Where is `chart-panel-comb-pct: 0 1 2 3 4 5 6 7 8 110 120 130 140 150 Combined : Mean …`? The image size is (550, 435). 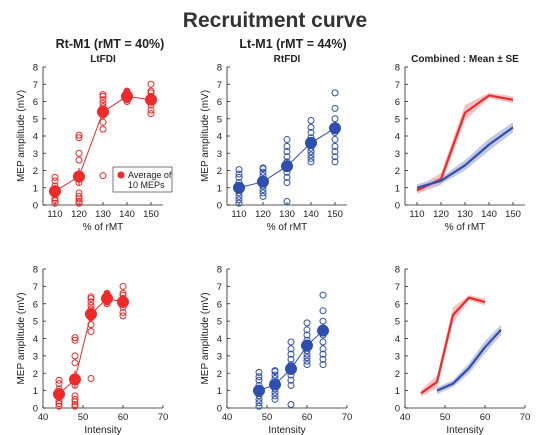 chart-panel-comb-pct: 0 1 2 3 4 5 6 7 8 110 120 130 140 150 Combined : Mean … is located at coordinates (460, 143).